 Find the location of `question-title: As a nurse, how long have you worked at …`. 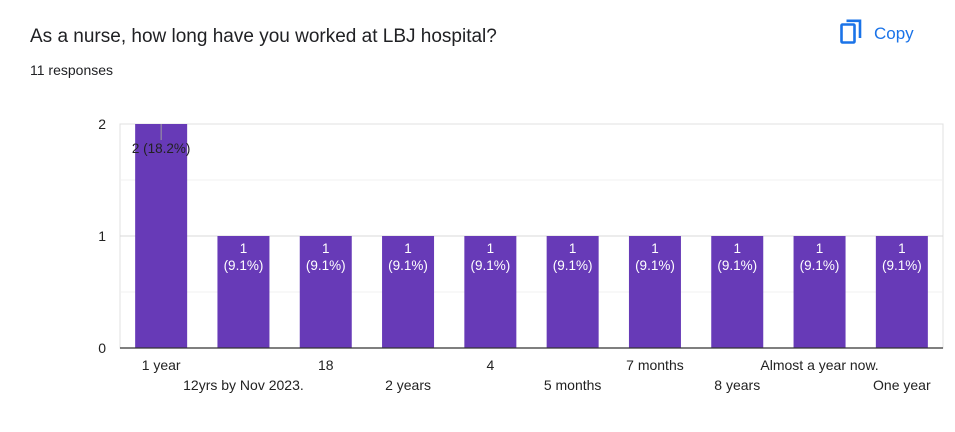

question-title: As a nurse, how long have you worked at … is located at coordinates (263, 36).